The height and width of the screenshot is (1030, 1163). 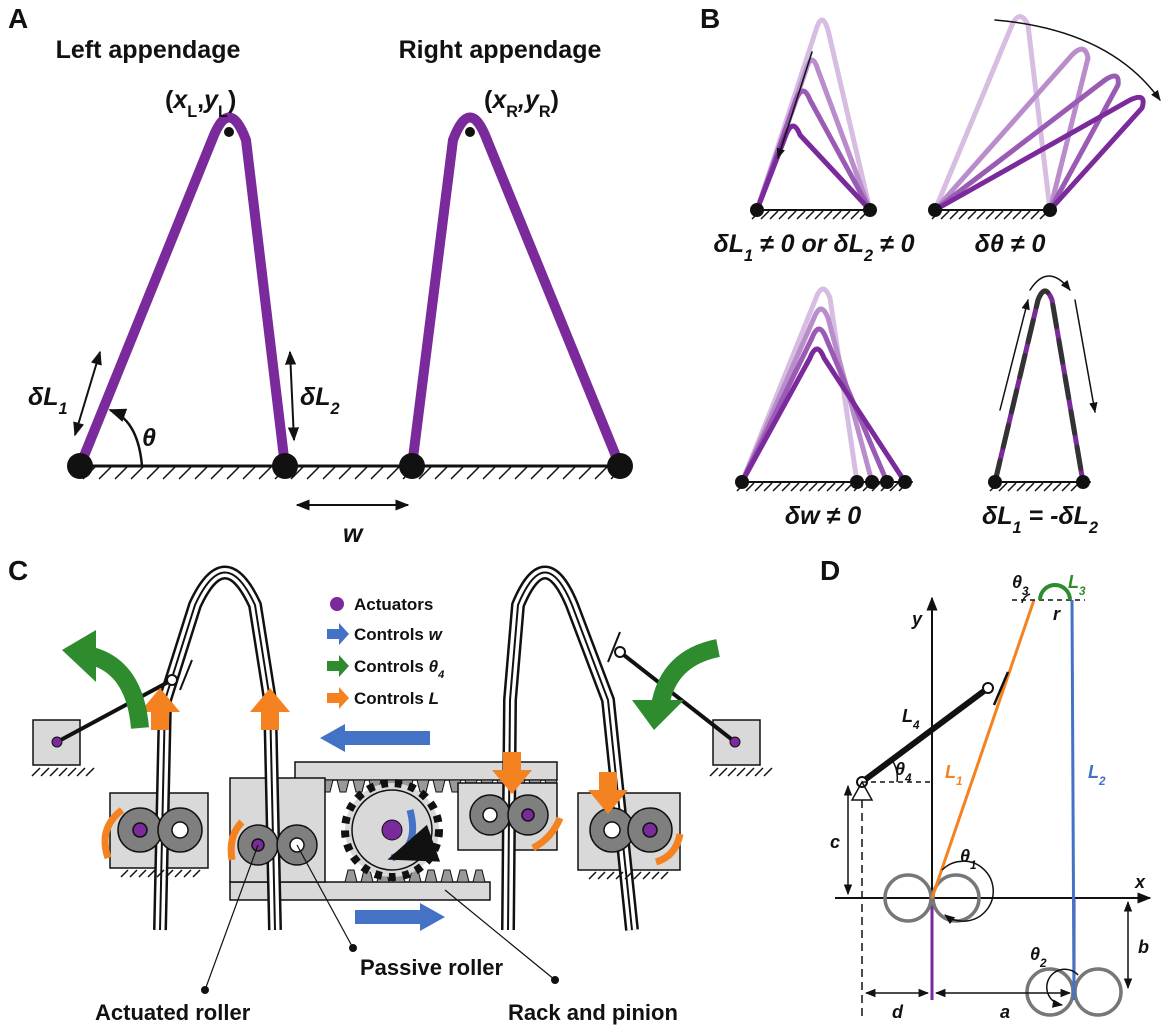 What do you see at coordinates (173, 1012) in the screenshot?
I see `callout: Actuated roller` at bounding box center [173, 1012].